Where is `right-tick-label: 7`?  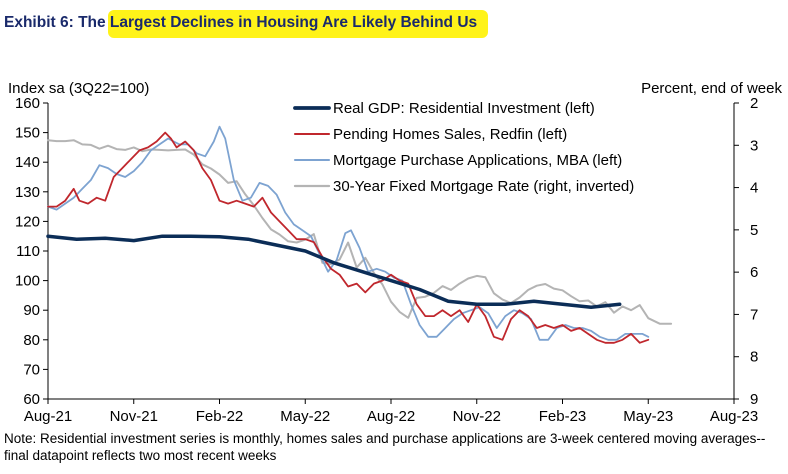
right-tick-label: 7 is located at coordinates (754, 314).